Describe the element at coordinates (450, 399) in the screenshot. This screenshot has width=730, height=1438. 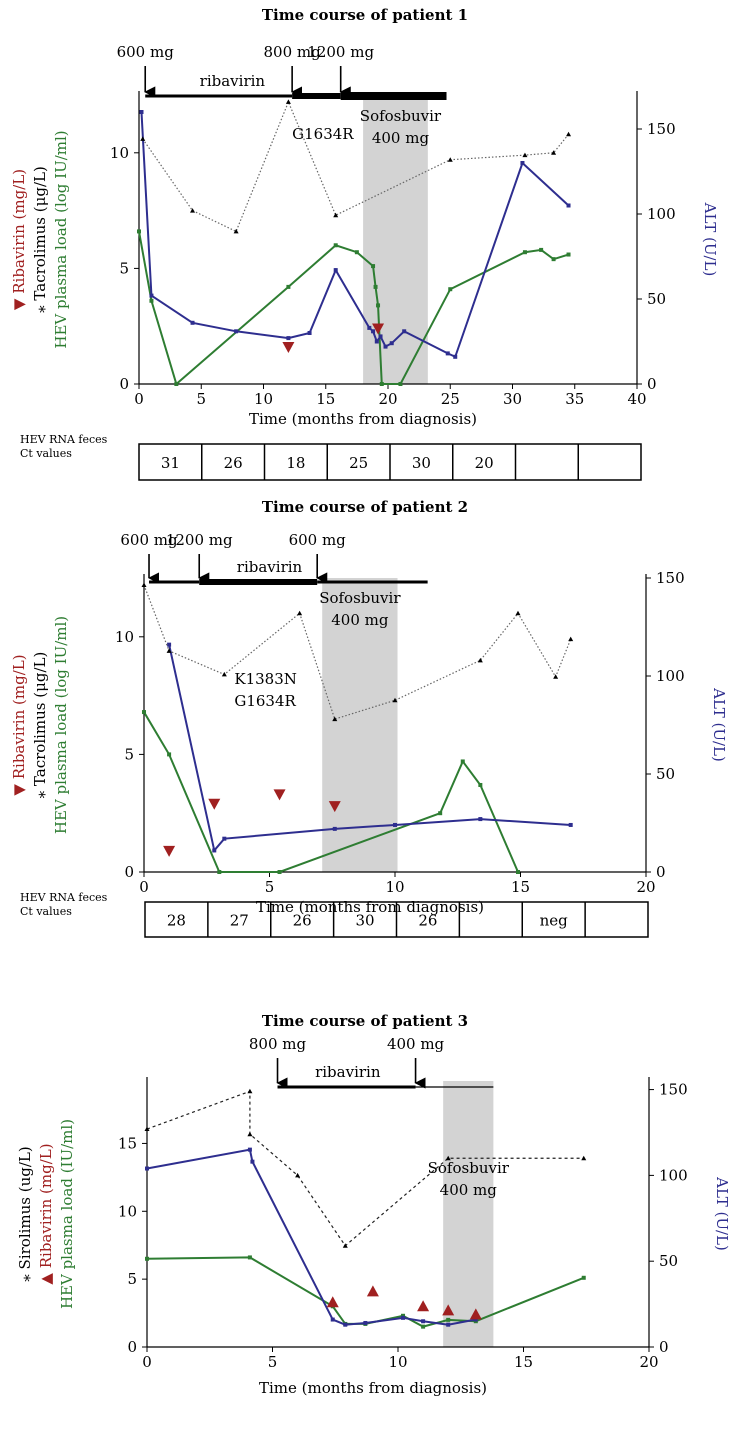
I see `x-tick-label: 25` at that location.